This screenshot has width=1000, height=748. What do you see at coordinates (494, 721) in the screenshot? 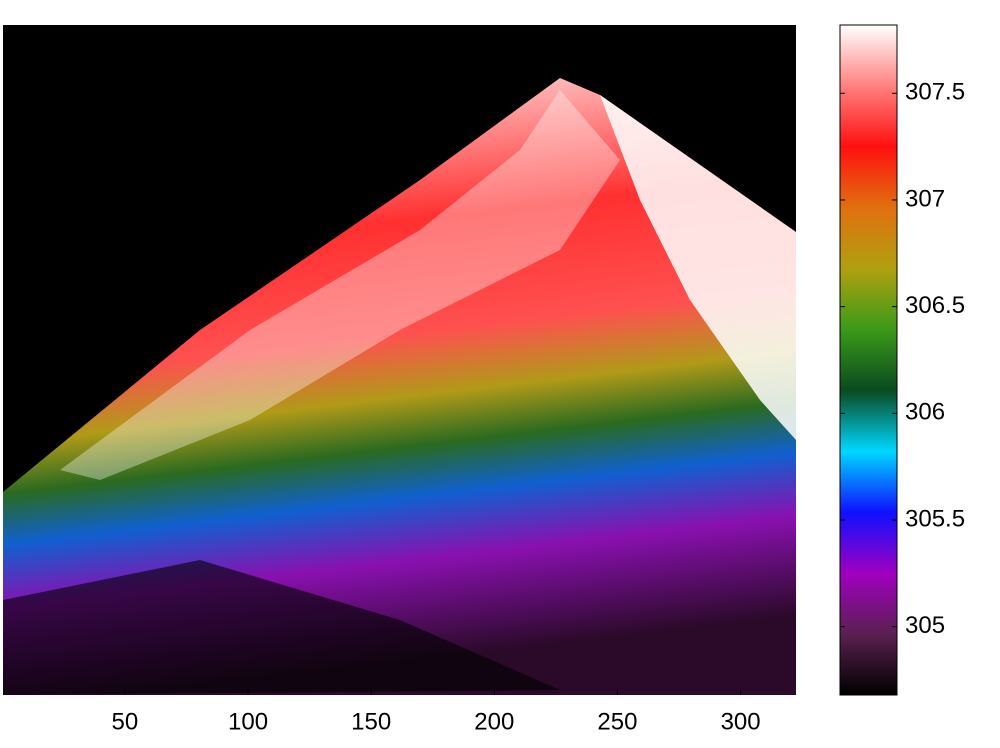
I see `x-tick-label: 200` at bounding box center [494, 721].